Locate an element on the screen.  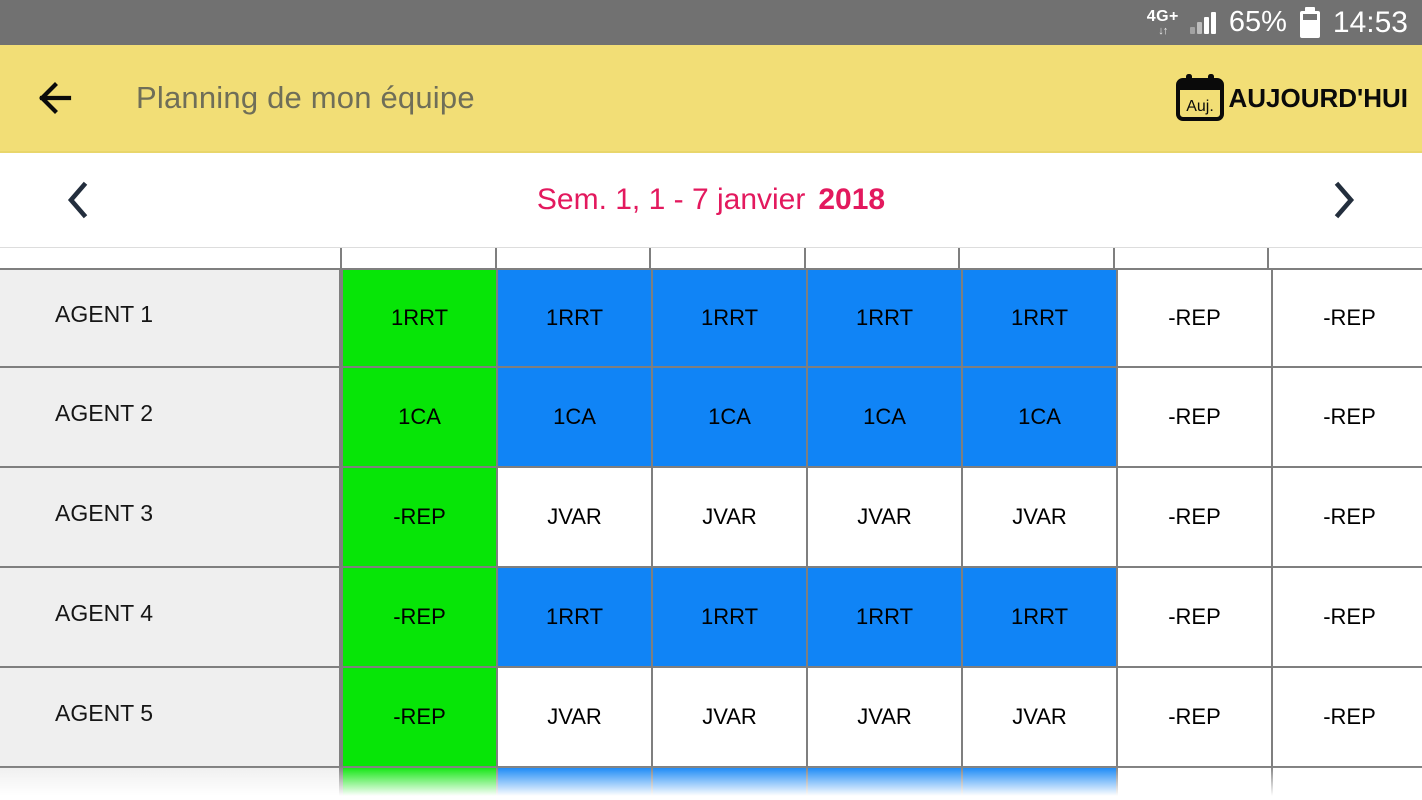
schedule-row is located at coordinates (711, 784).